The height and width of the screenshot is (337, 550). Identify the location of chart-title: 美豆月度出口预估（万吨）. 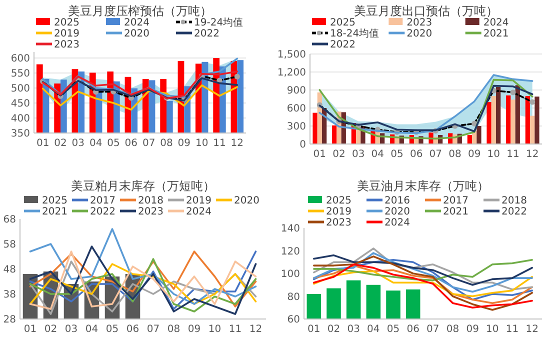
(426, 11).